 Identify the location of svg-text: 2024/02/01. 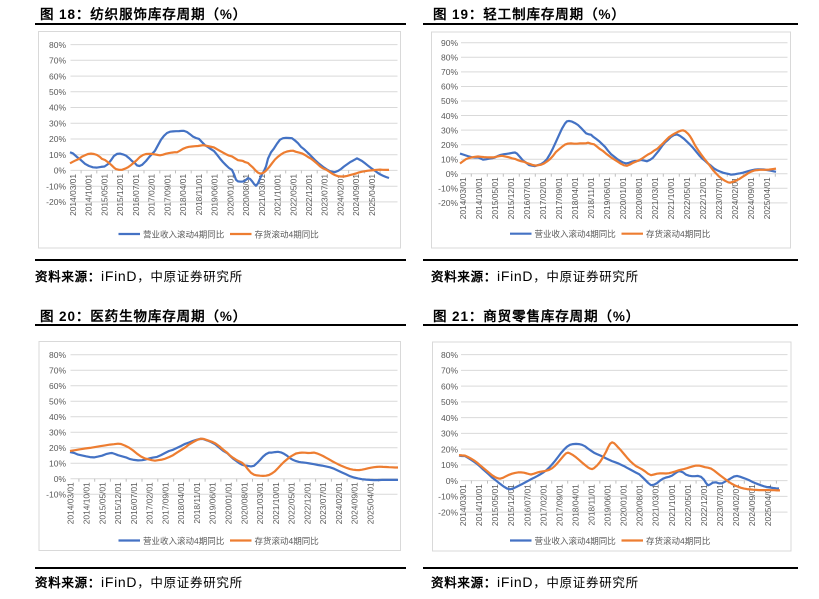
(735, 198).